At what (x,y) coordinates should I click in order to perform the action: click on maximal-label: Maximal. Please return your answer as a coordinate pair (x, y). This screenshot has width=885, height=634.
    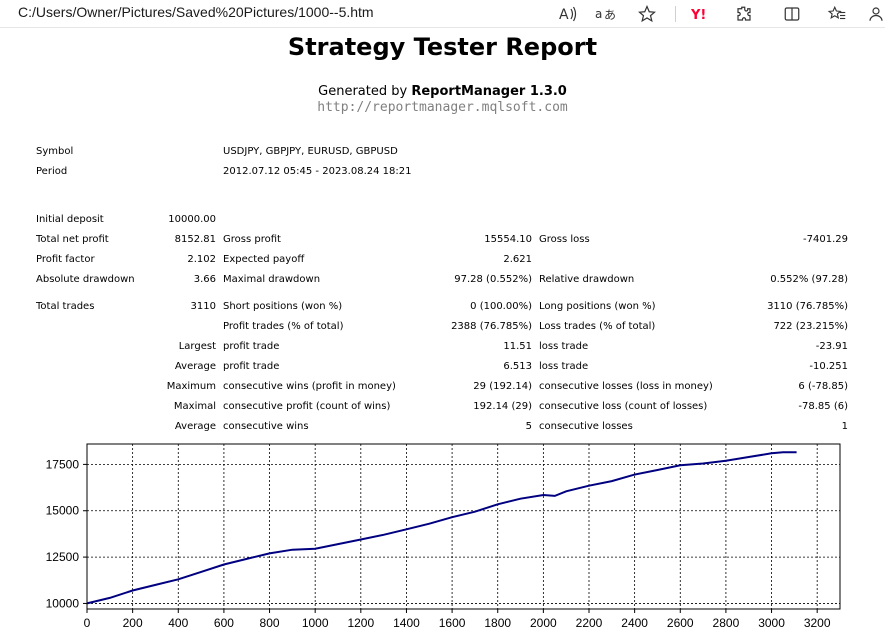
    Looking at the image, I should click on (194, 406).